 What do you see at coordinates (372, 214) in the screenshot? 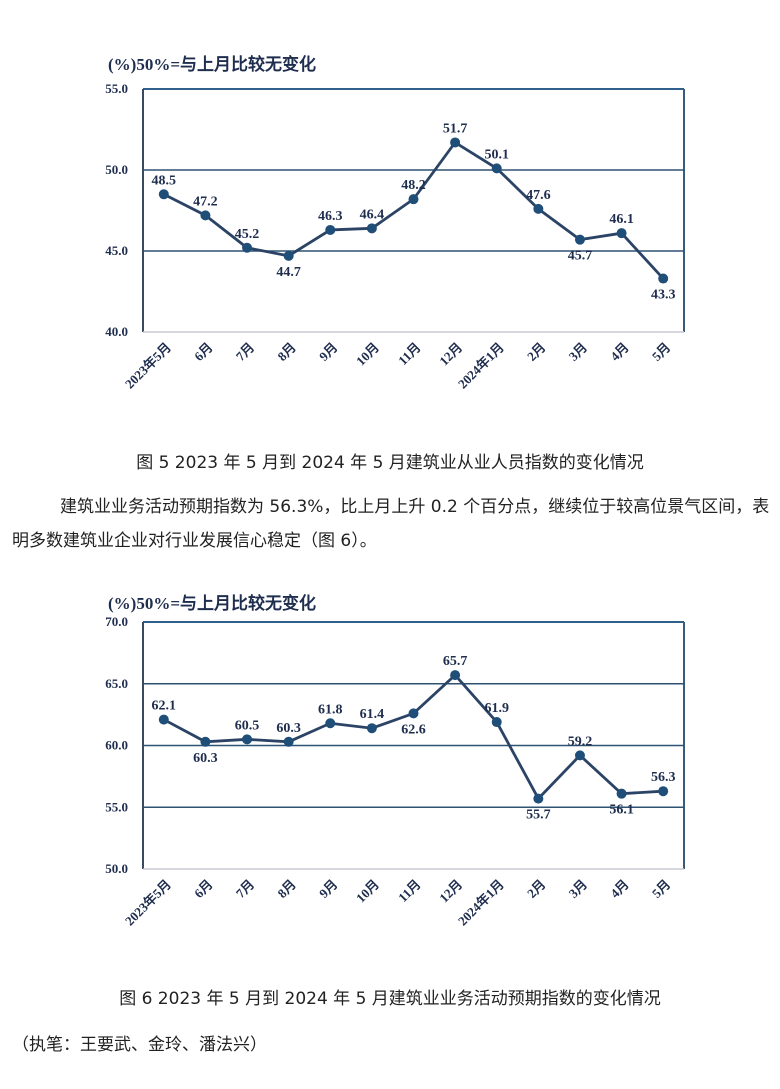
I see `data-label: 46.4` at bounding box center [372, 214].